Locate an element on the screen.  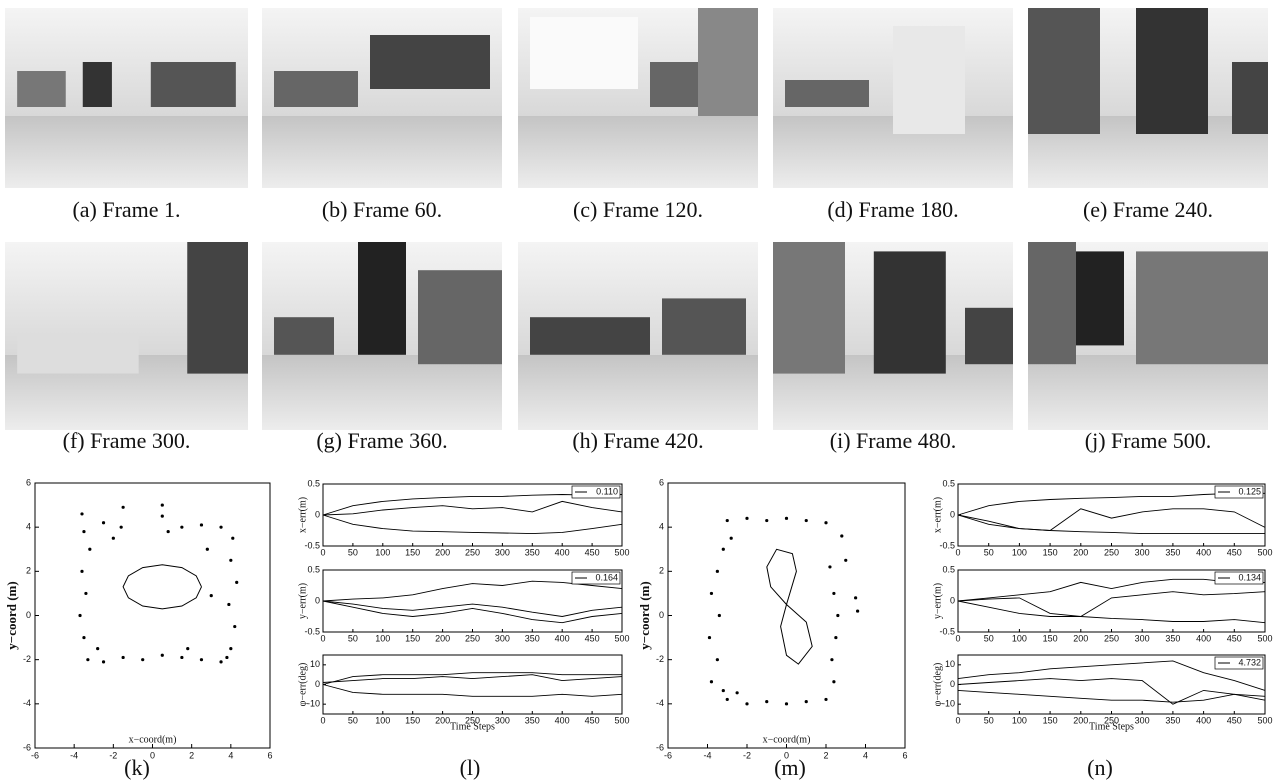
y-tick-label: -2 is located at coordinates (660, 659).